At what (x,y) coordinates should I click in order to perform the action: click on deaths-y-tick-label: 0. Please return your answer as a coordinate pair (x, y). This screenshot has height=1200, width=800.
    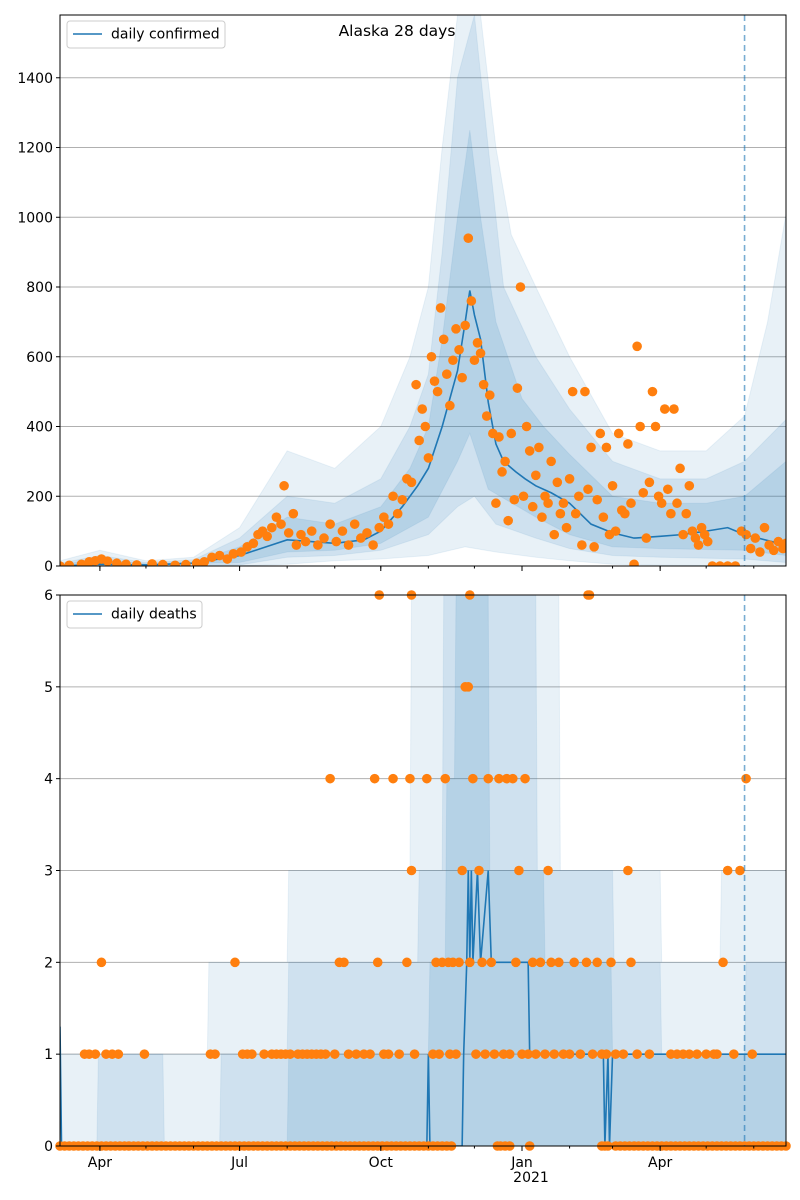
    Looking at the image, I should click on (48, 1147).